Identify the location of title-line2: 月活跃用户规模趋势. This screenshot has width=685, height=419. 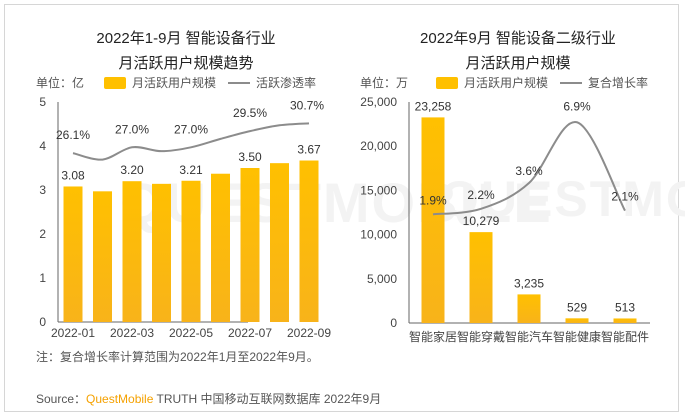
(186, 63).